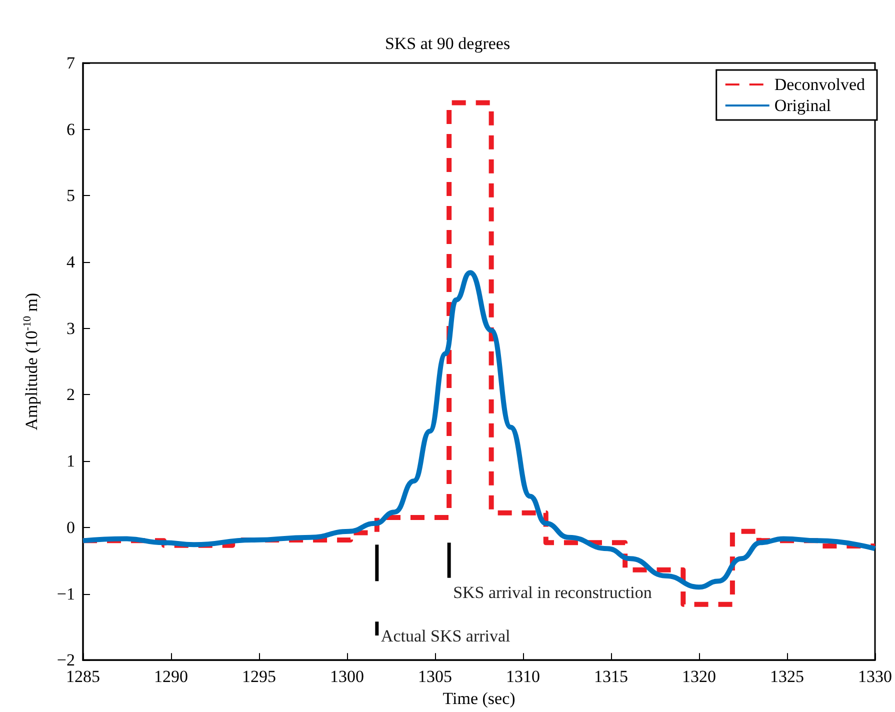  What do you see at coordinates (83, 676) in the screenshot?
I see `x-tick-label: 1285` at bounding box center [83, 676].